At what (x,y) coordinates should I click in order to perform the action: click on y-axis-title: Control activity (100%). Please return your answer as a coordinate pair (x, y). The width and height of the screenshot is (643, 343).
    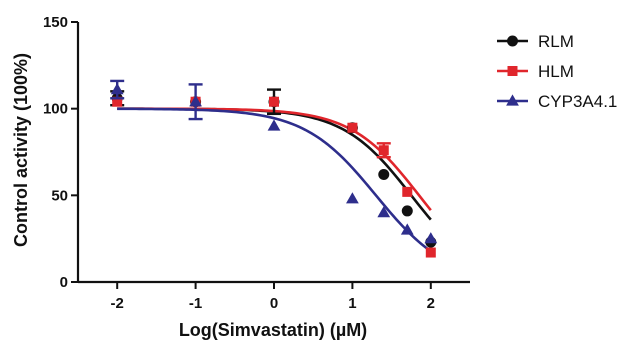
    Looking at the image, I should click on (21, 150).